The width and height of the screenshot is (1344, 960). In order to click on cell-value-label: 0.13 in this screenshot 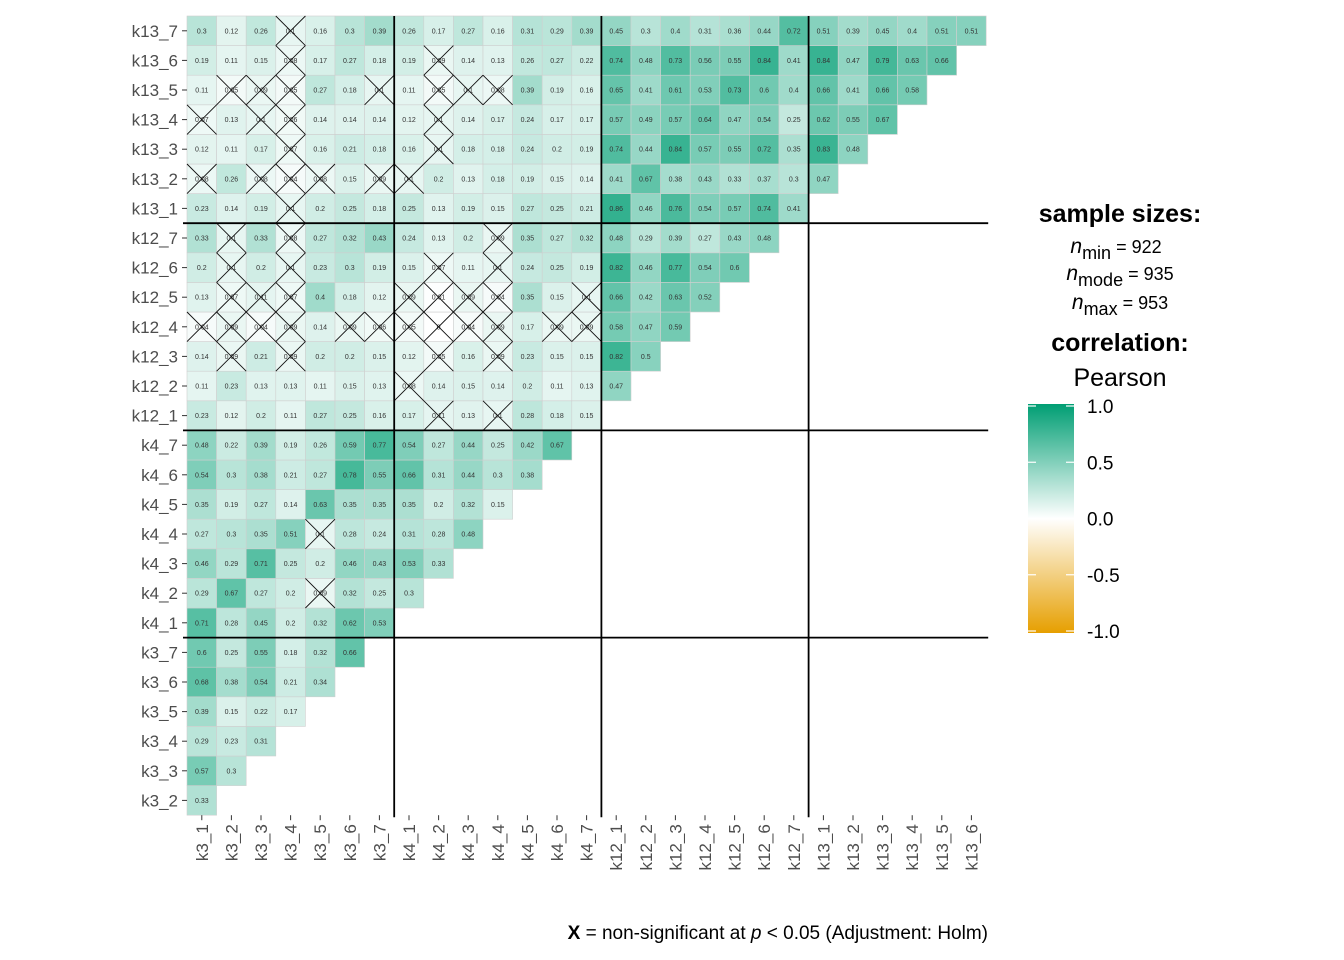, I will do `click(380, 387)`.